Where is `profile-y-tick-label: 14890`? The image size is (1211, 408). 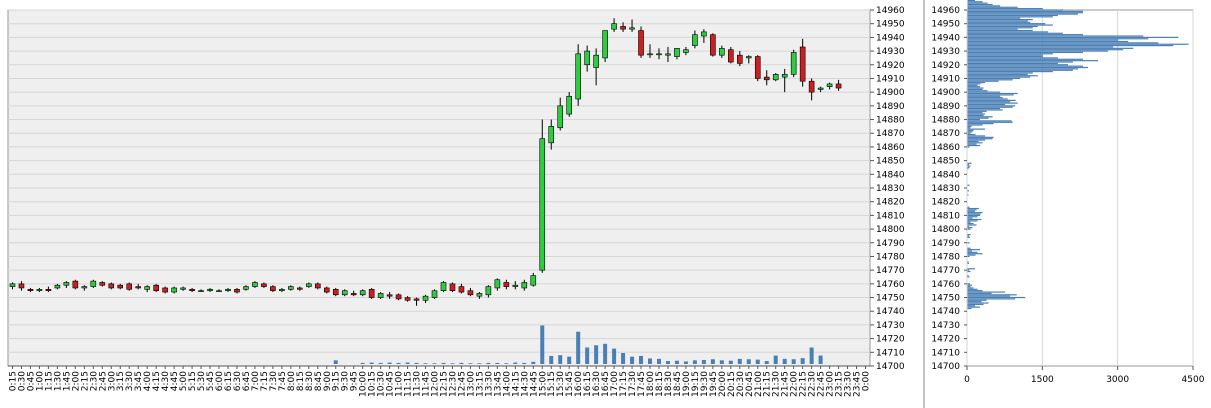
profile-y-tick-label: 14890 is located at coordinates (945, 107).